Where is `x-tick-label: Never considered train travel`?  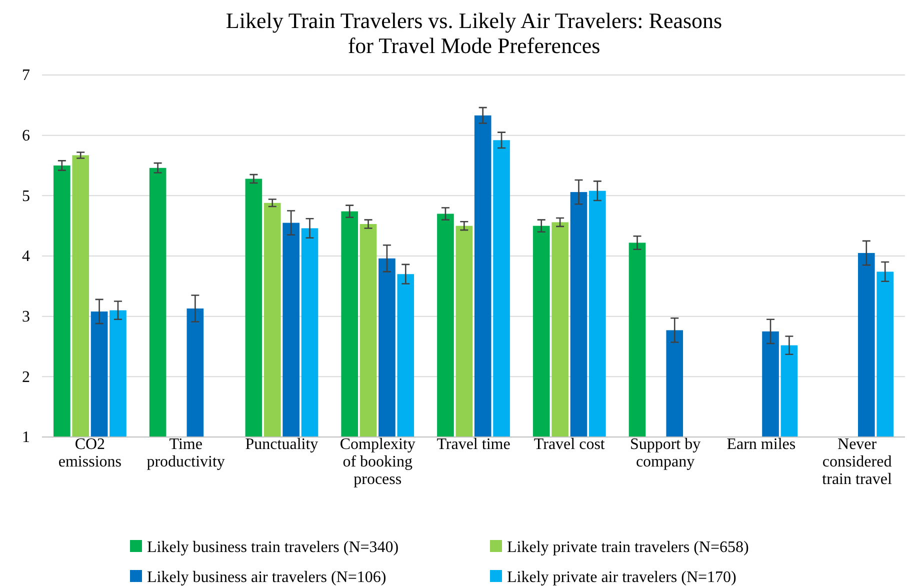
x-tick-label: Never considered train travel is located at coordinates (857, 462).